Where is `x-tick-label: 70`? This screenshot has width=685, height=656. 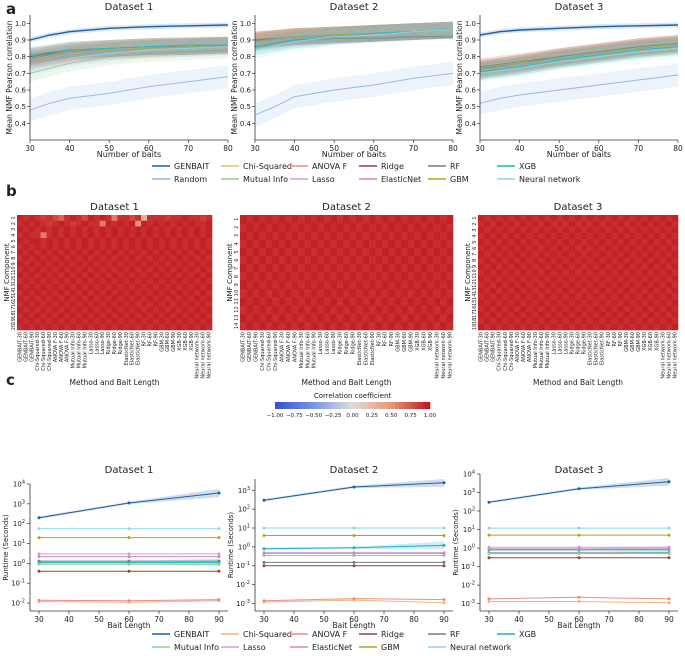 x-tick-label: 70 is located at coordinates (639, 148).